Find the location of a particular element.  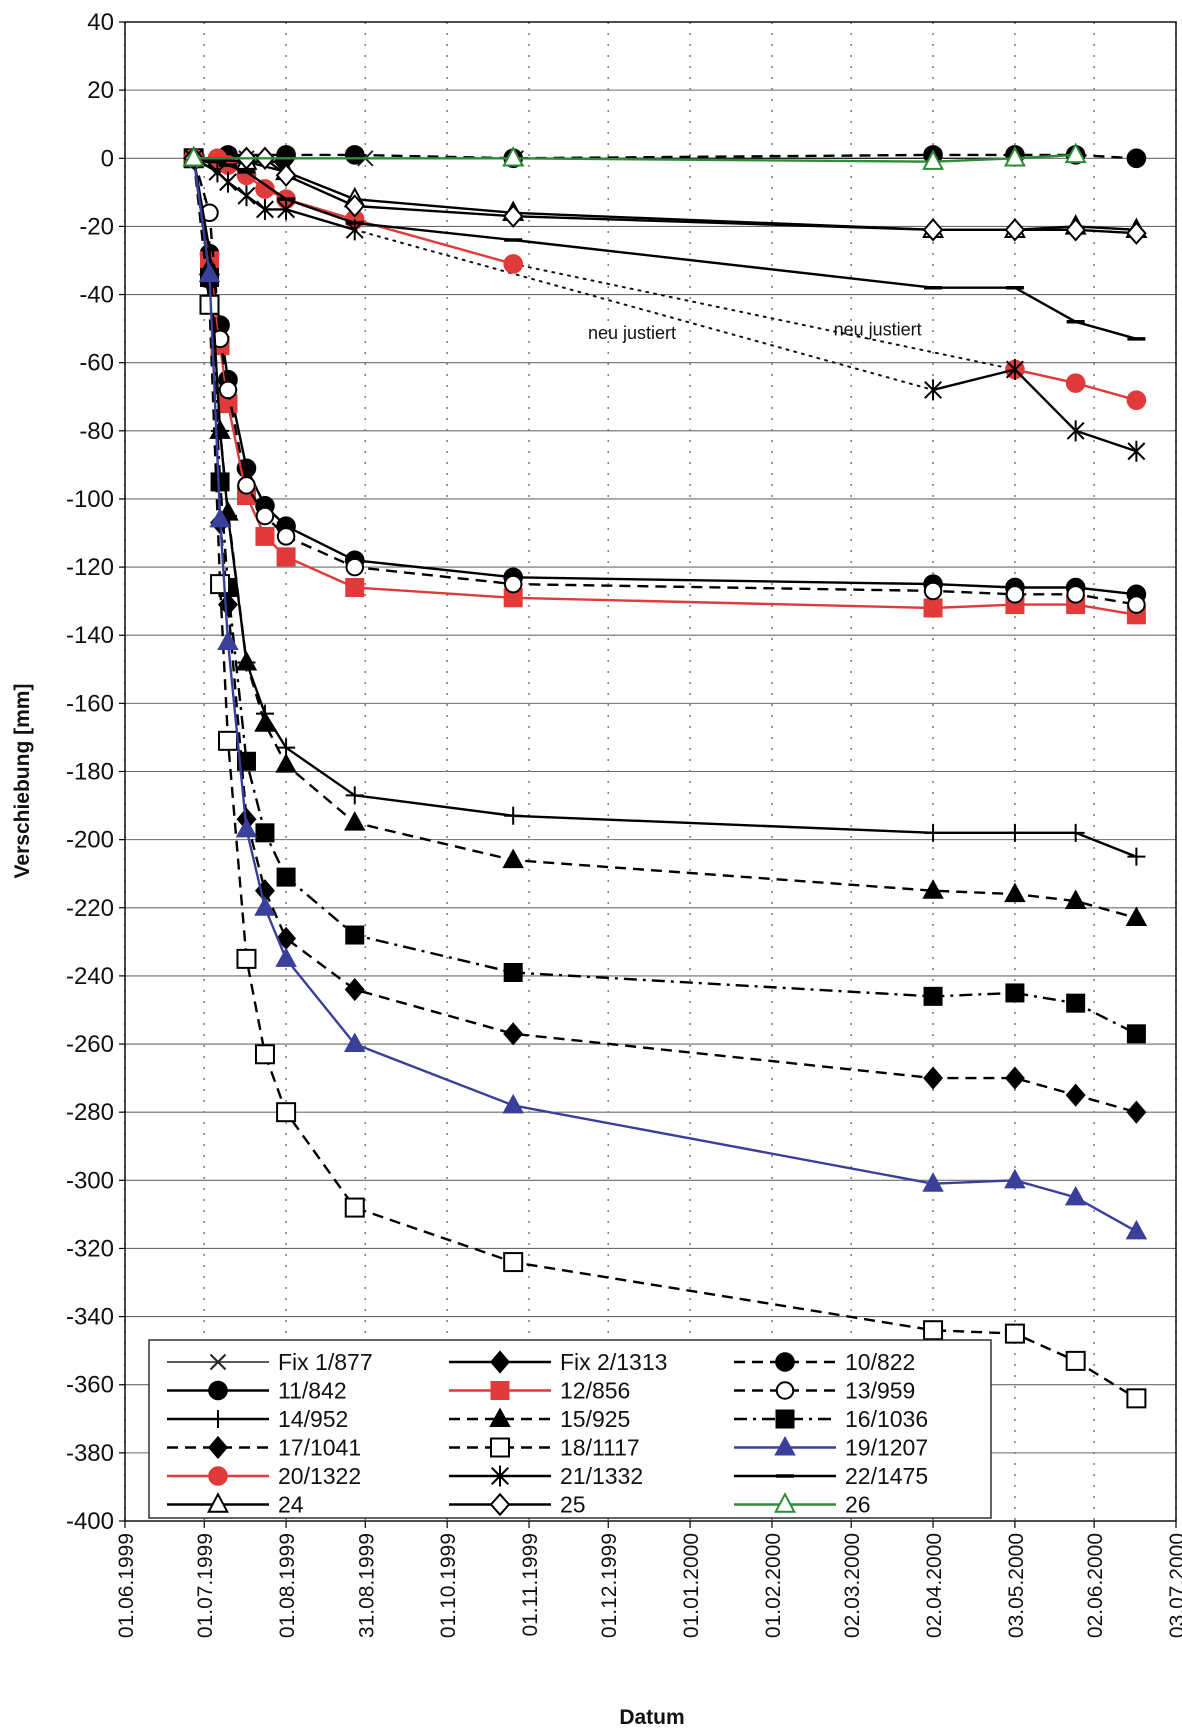

legend-box is located at coordinates (570, 1429).